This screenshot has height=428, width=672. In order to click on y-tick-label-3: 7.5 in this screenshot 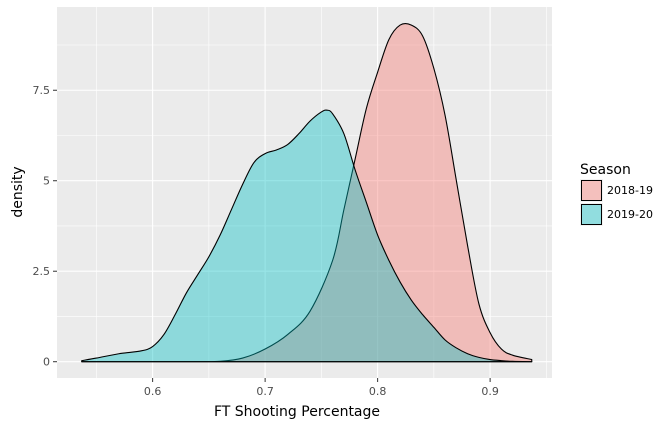, I will do `click(42, 90)`.